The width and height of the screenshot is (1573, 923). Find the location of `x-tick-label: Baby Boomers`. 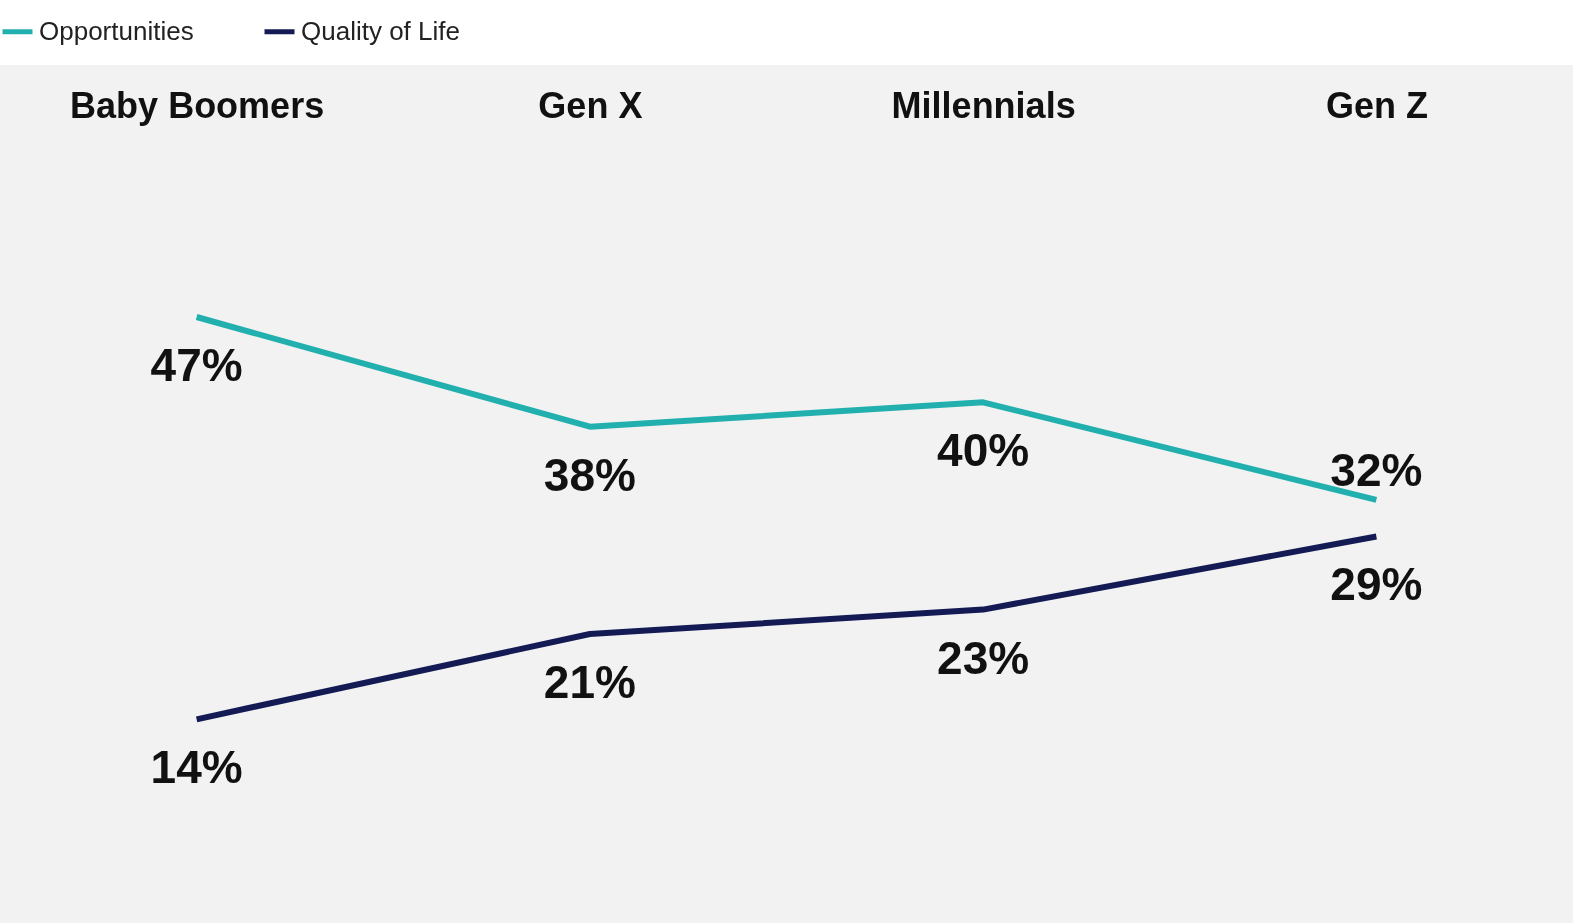

x-tick-label: Baby Boomers is located at coordinates (197, 105).